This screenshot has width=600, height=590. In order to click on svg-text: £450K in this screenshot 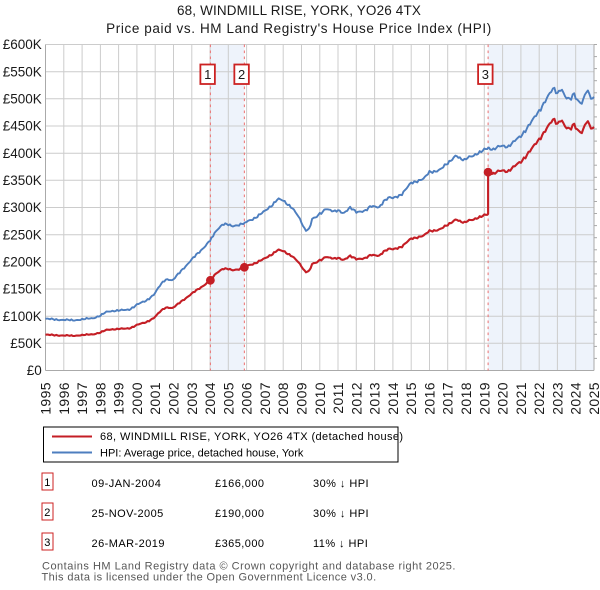, I will do `click(22, 126)`.